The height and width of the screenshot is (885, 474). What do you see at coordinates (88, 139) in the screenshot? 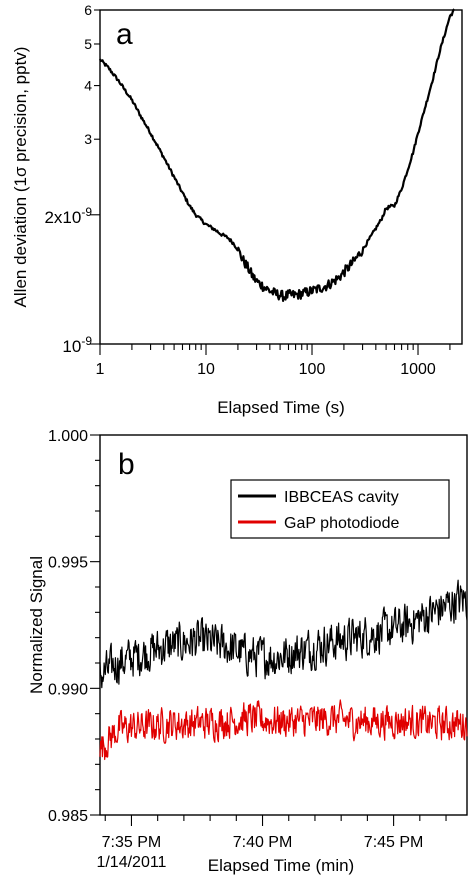
I see `y-tick-label: 3` at bounding box center [88, 139].